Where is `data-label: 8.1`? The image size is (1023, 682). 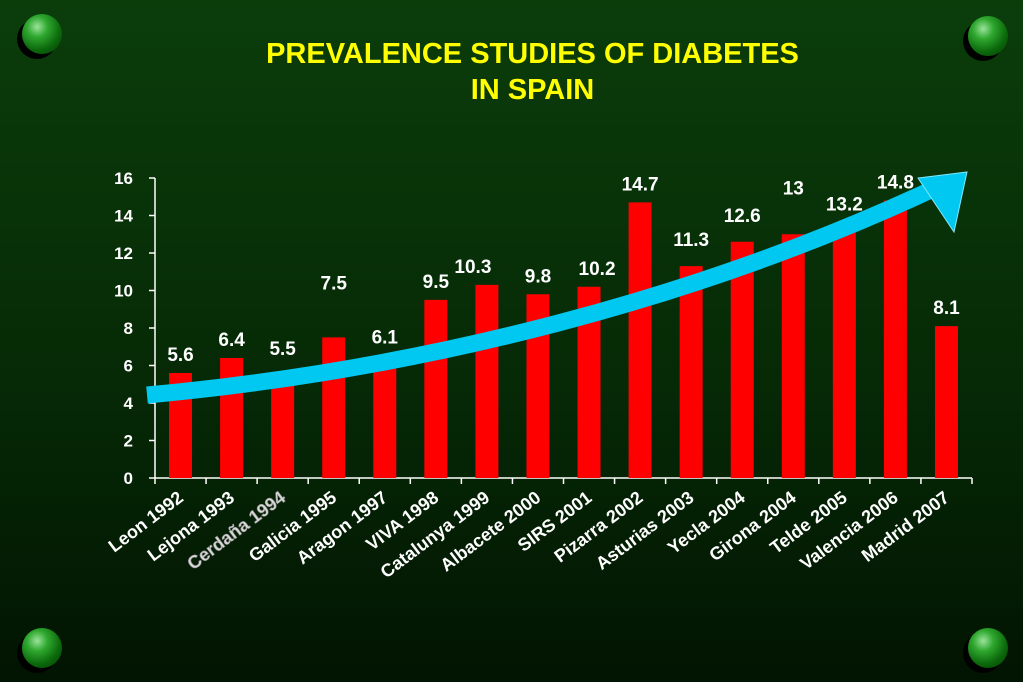 data-label: 8.1 is located at coordinates (946, 308).